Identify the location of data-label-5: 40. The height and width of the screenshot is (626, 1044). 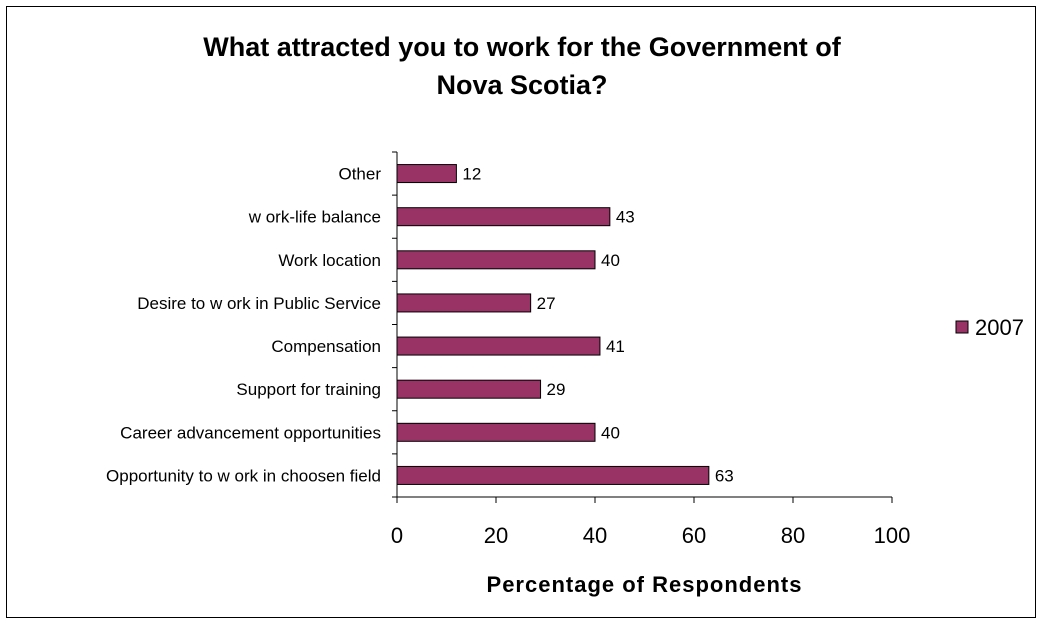
(610, 260).